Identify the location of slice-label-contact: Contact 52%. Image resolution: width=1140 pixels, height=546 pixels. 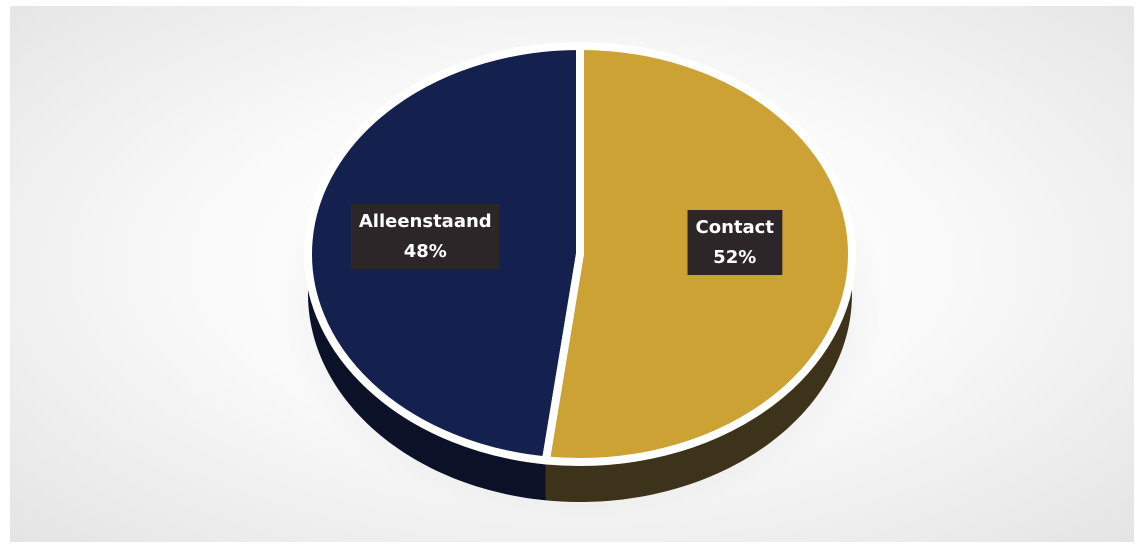
(735, 242).